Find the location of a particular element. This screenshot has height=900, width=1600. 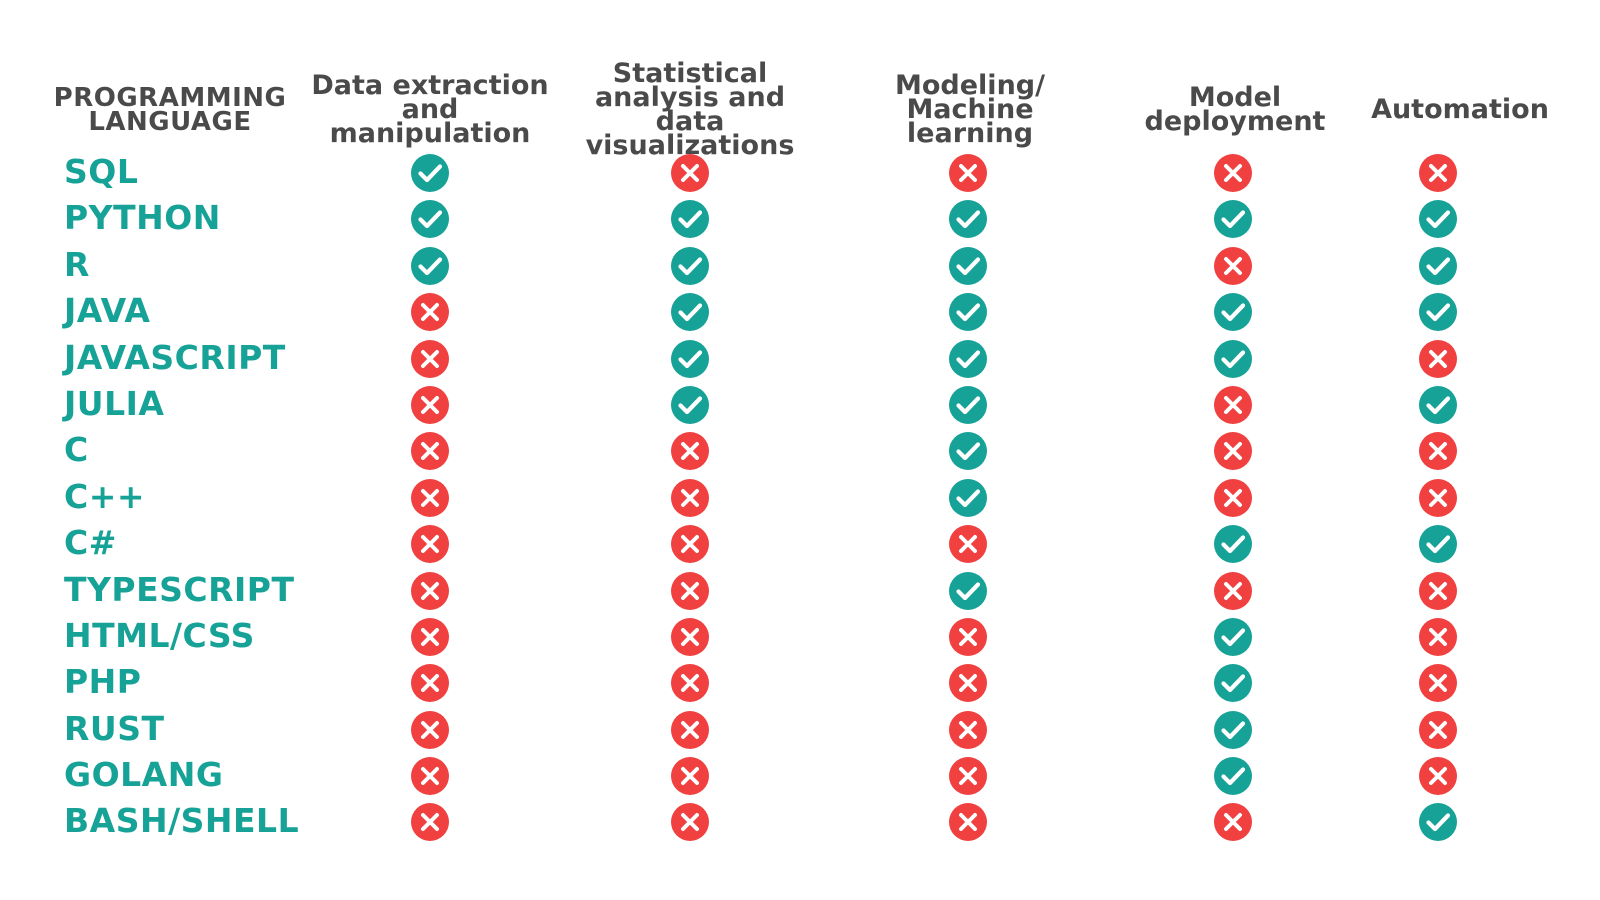

column-header-programming-language: PROGRAMMING LANGUAGE is located at coordinates (170, 110).